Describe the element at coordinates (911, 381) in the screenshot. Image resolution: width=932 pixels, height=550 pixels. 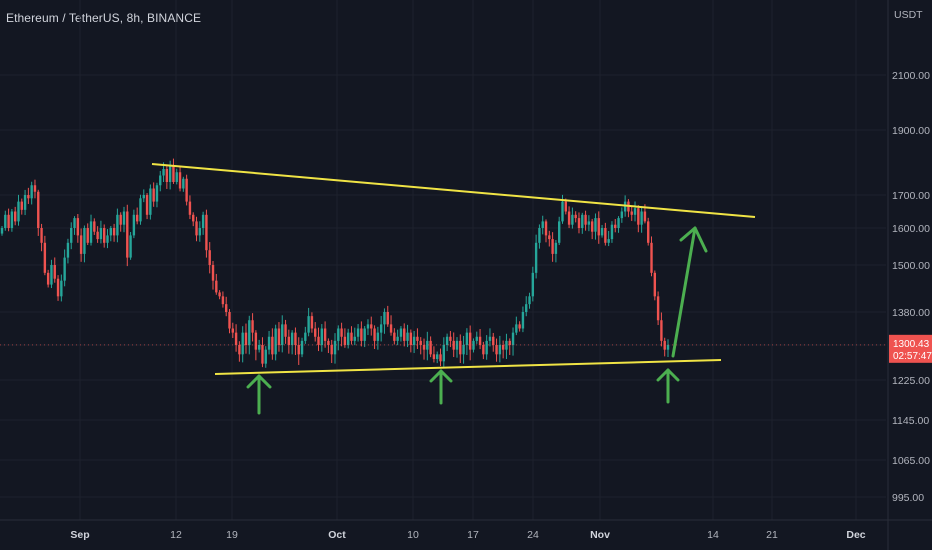
I see `price-tick-label: 1225.00` at that location.